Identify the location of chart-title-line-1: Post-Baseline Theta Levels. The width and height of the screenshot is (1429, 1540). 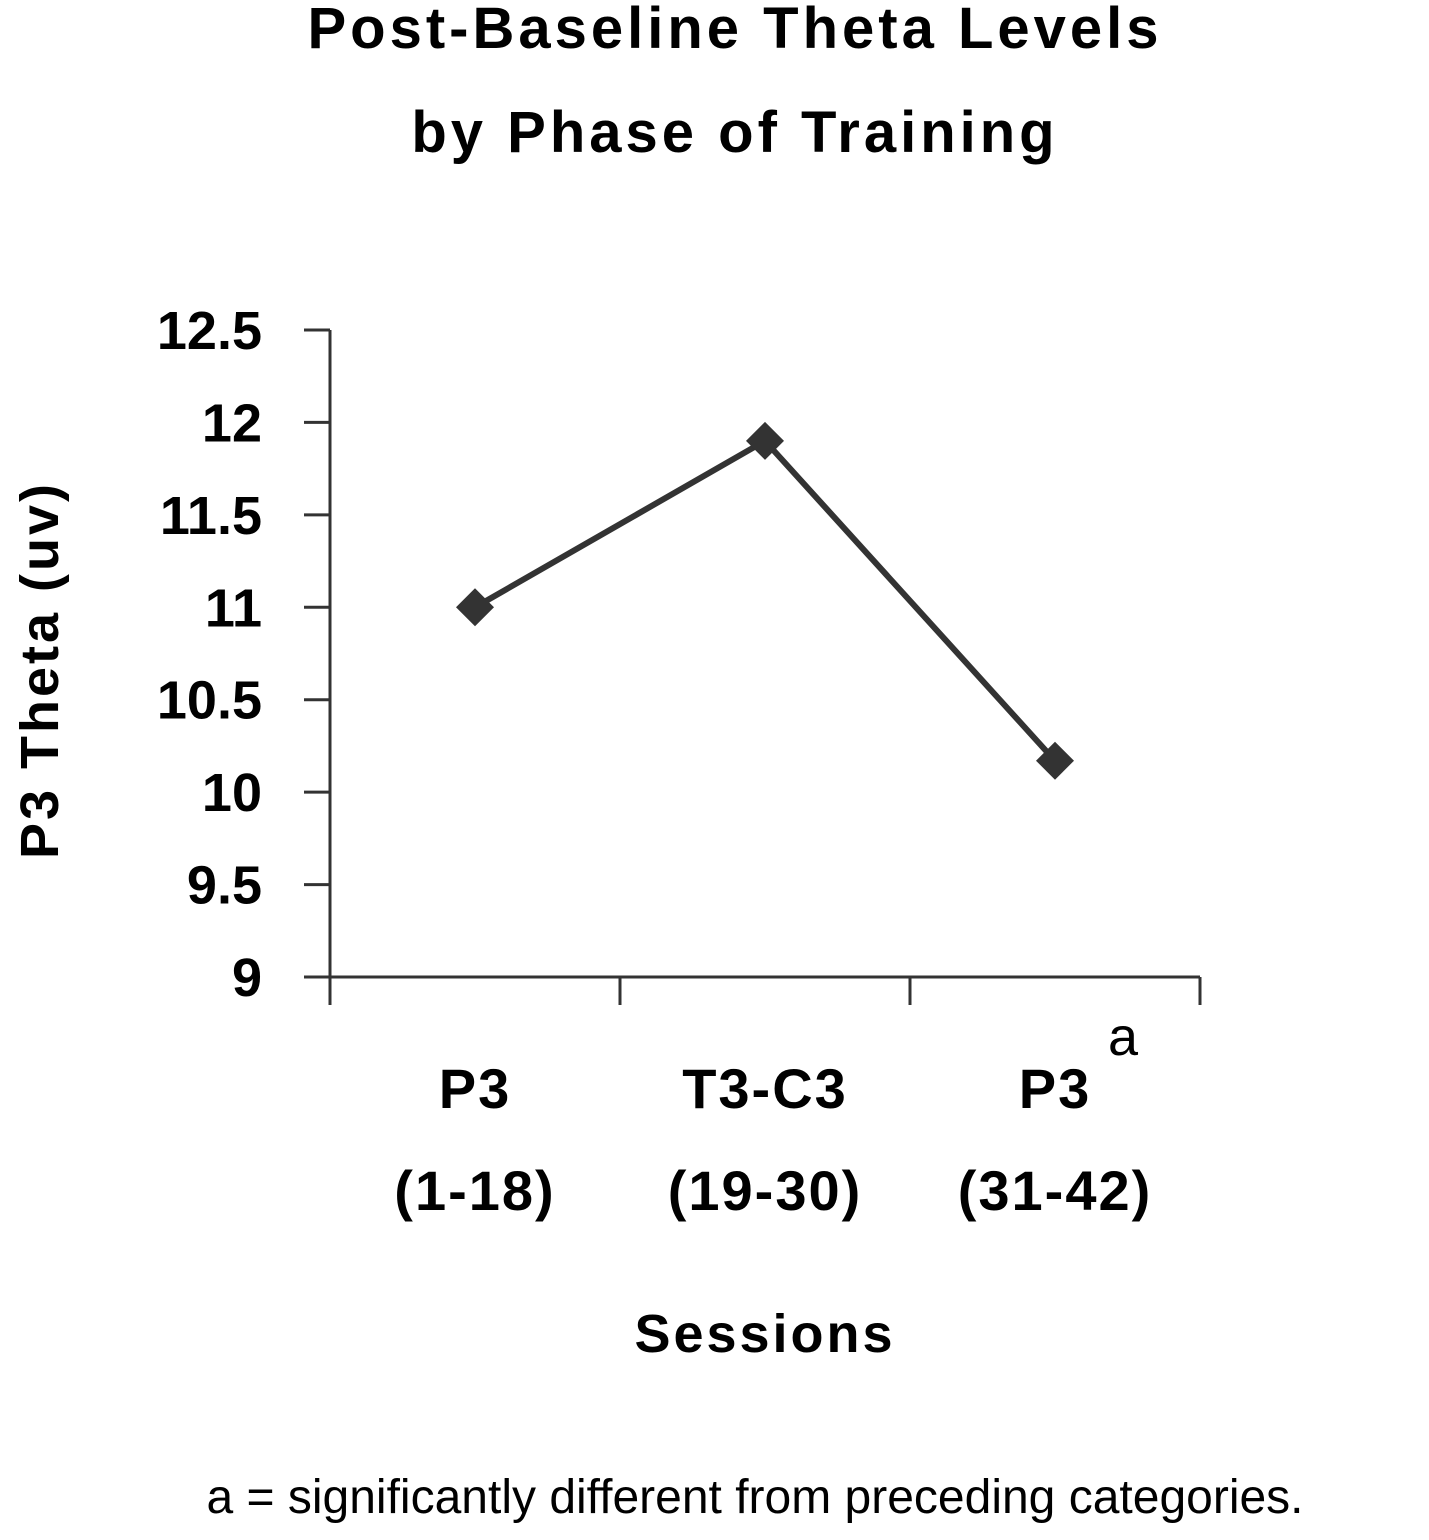
(734, 30).